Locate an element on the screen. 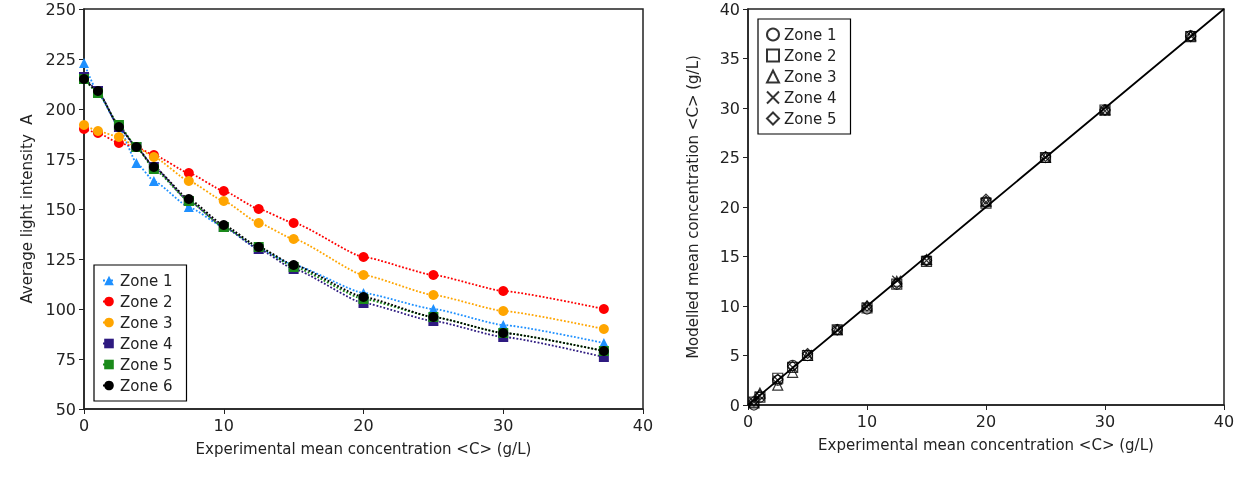 Image resolution: width=1250 pixels, height=479 pixels. y-tick-label: 150 is located at coordinates (60, 209).